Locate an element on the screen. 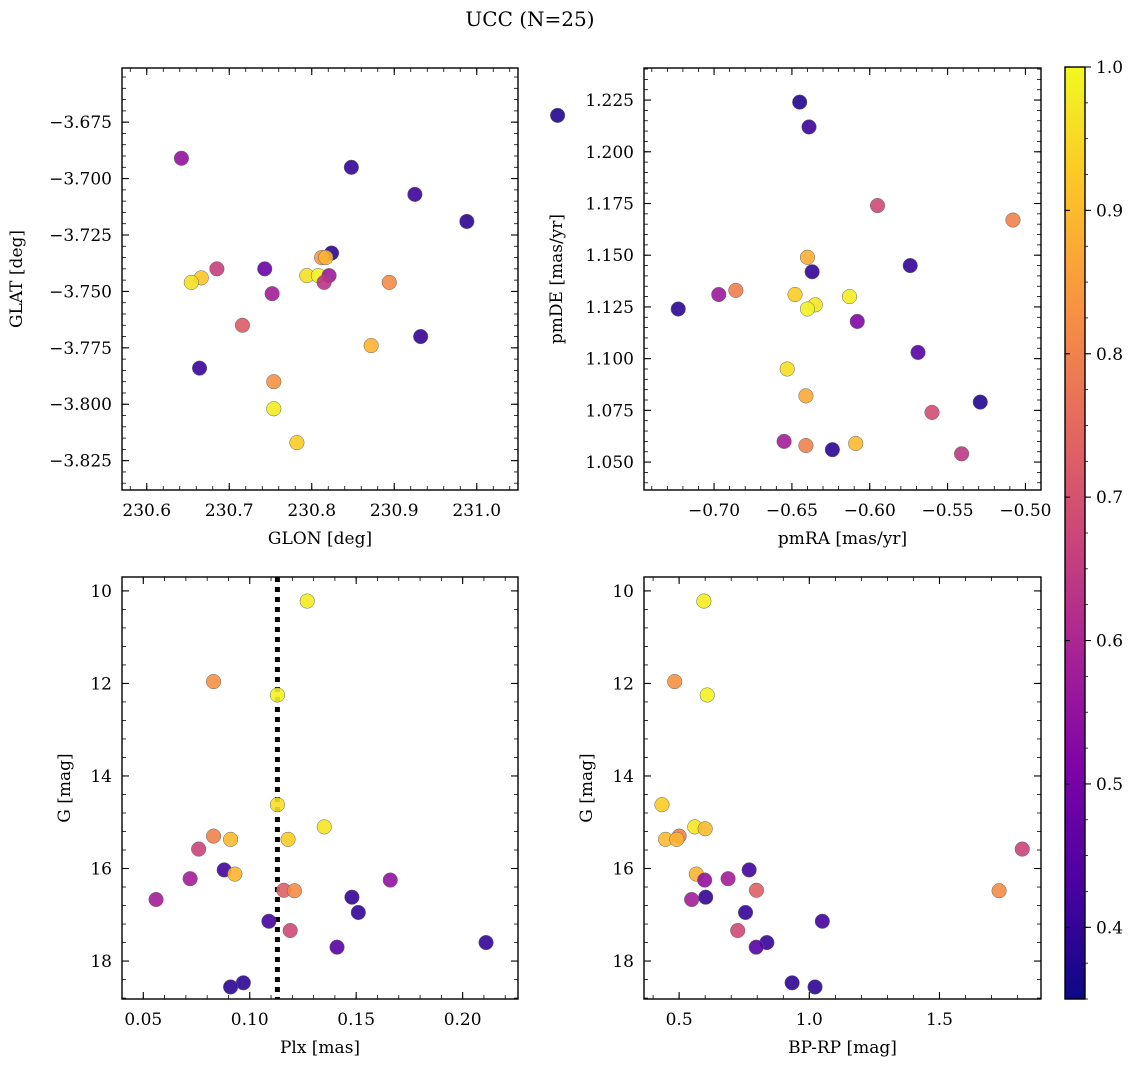  x-axis-label: pmRA [mas/yr] is located at coordinates (842, 539).